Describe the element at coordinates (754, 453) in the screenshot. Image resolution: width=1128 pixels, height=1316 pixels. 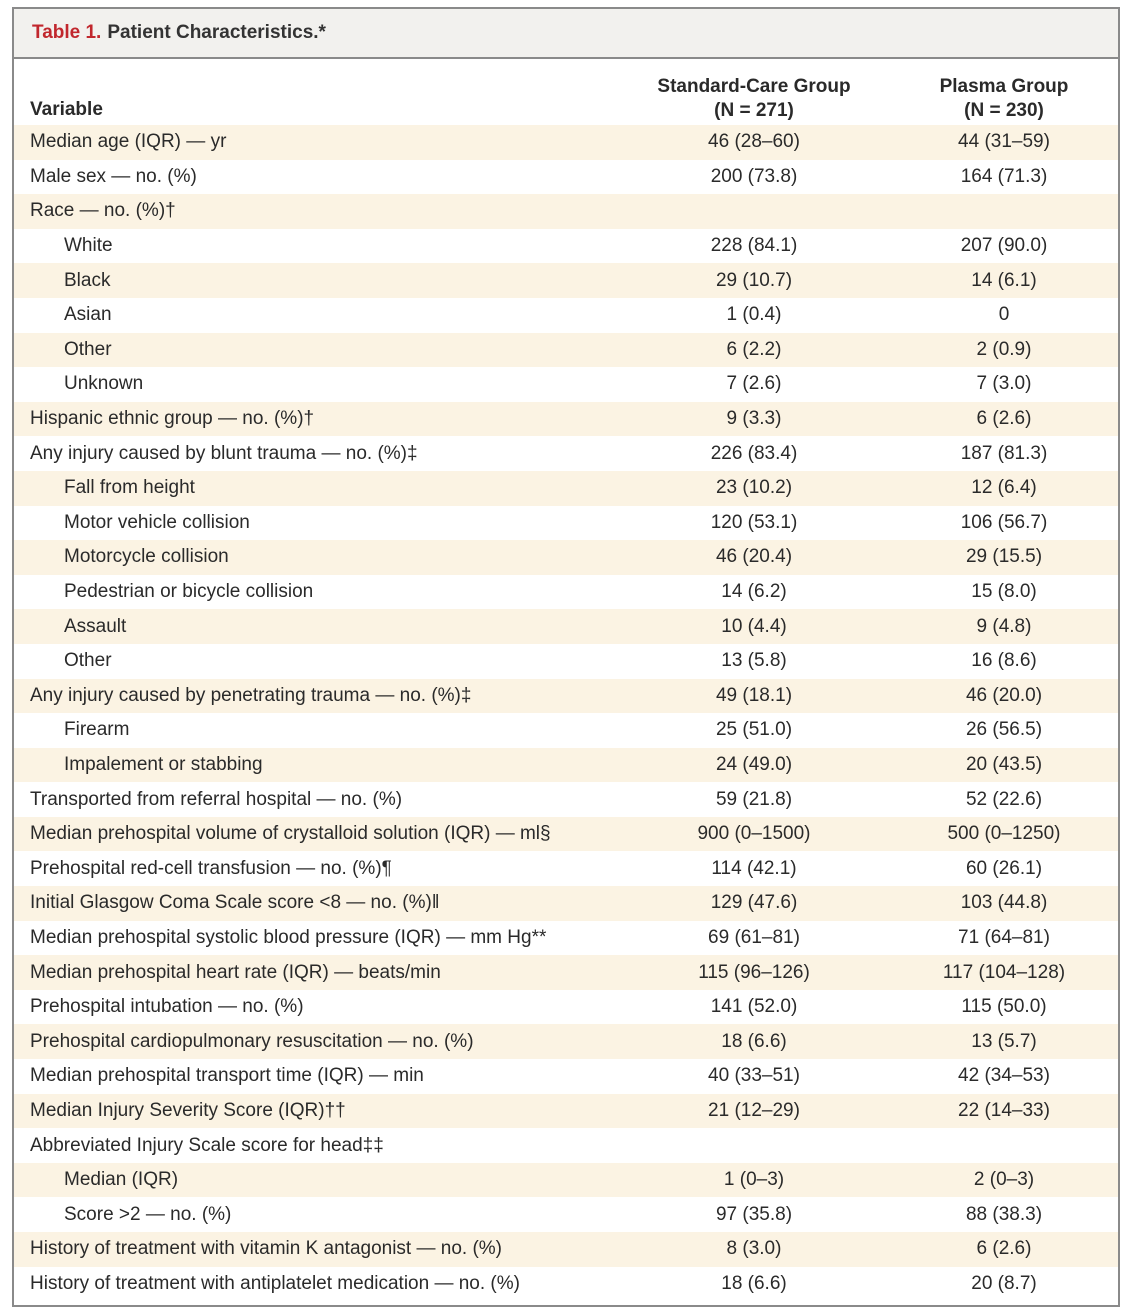
I see `row-standard-care-value: 226 (83.4)` at that location.